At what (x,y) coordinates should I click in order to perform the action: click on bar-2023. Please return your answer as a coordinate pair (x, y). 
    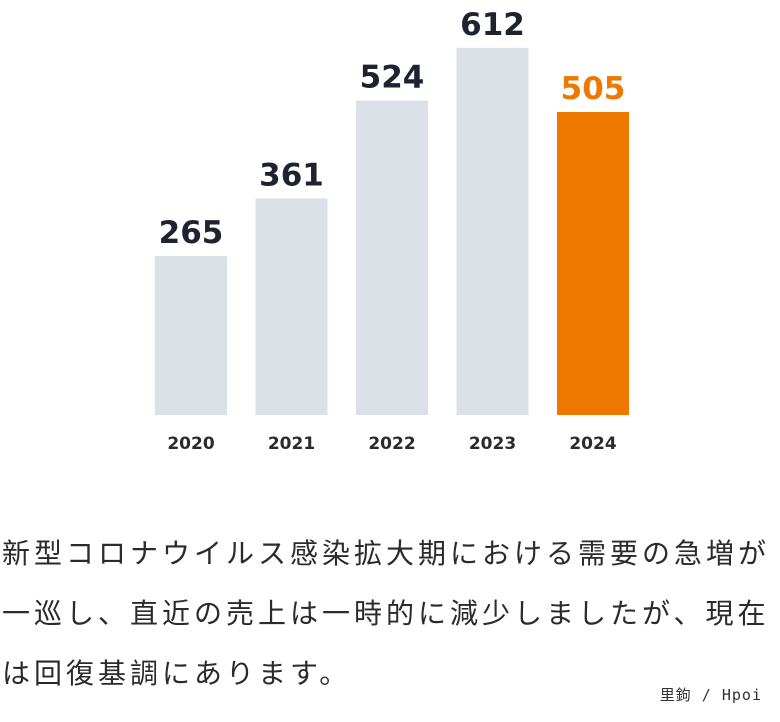
    Looking at the image, I should click on (492, 231).